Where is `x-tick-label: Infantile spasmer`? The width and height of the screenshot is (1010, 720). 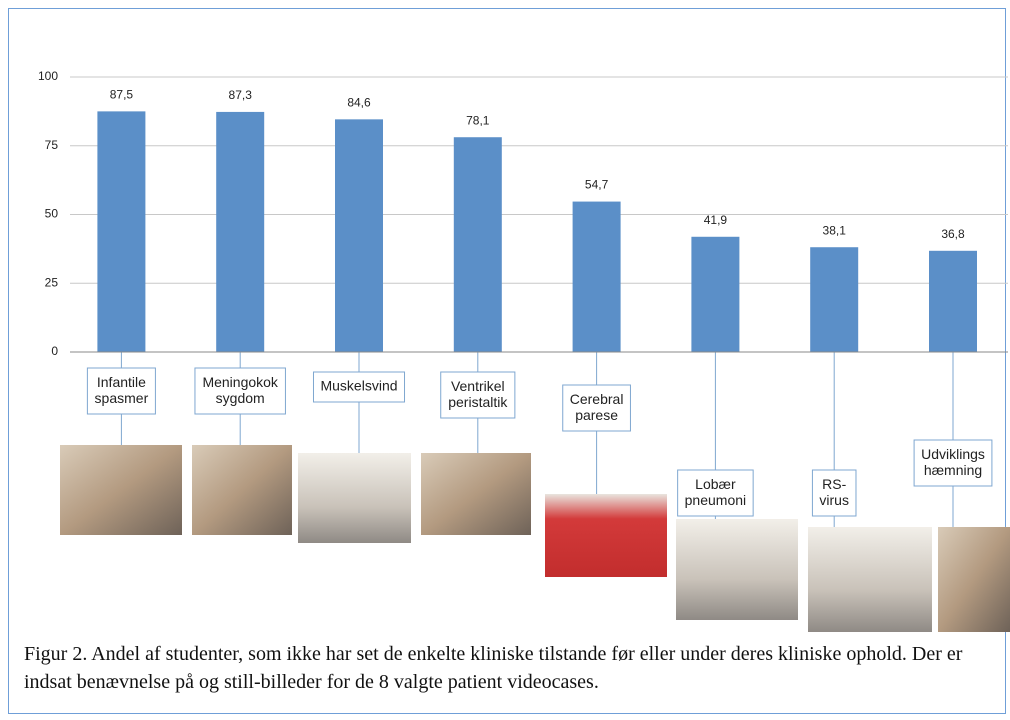 x-tick-label: Infantile spasmer is located at coordinates (122, 390).